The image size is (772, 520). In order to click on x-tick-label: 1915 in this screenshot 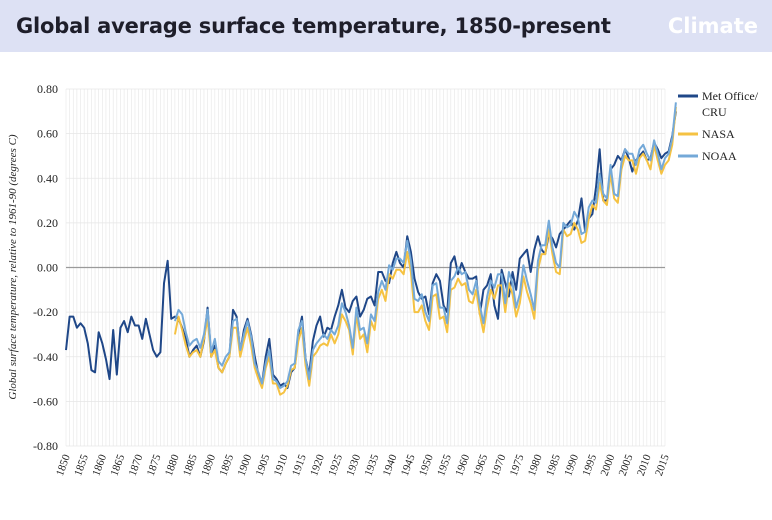, I will do `click(299, 464)`.